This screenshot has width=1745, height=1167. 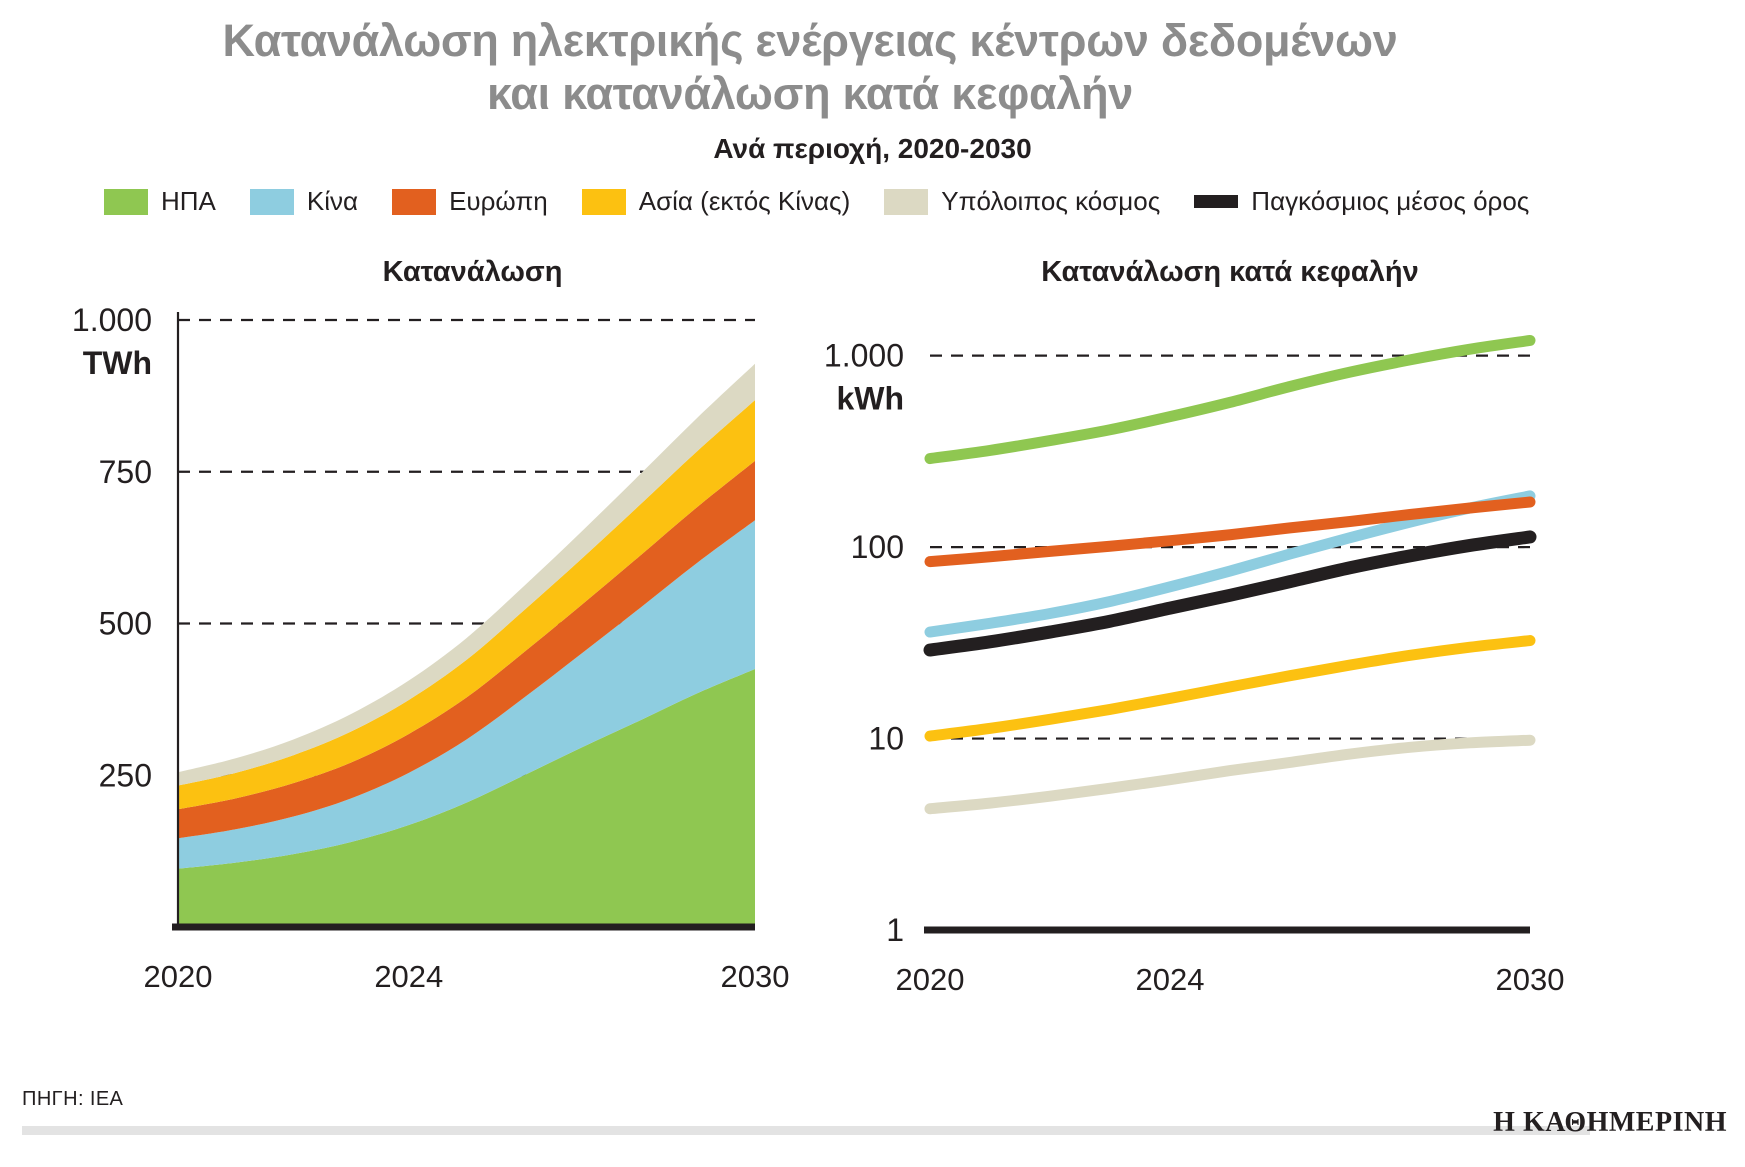 I want to click on y-axis-tick-label: 100, so click(x=877, y=547).